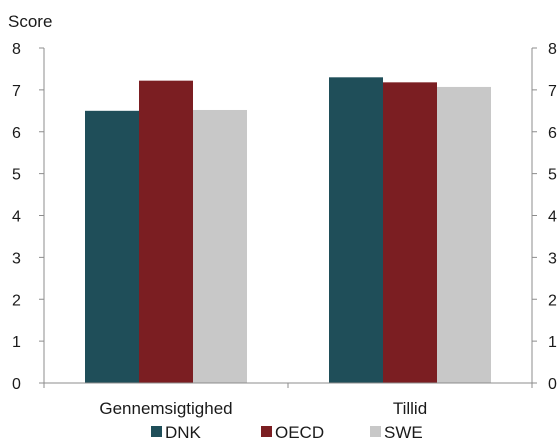 The width and height of the screenshot is (560, 448). I want to click on y-right-tick-label: 7, so click(552, 91).